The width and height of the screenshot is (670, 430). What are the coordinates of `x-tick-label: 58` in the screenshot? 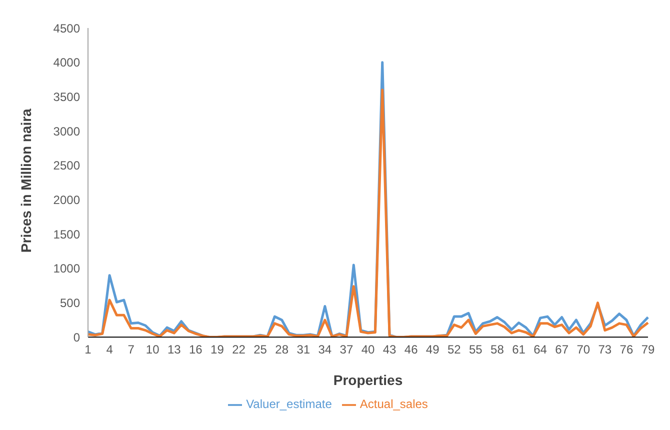 It's located at (497, 349).